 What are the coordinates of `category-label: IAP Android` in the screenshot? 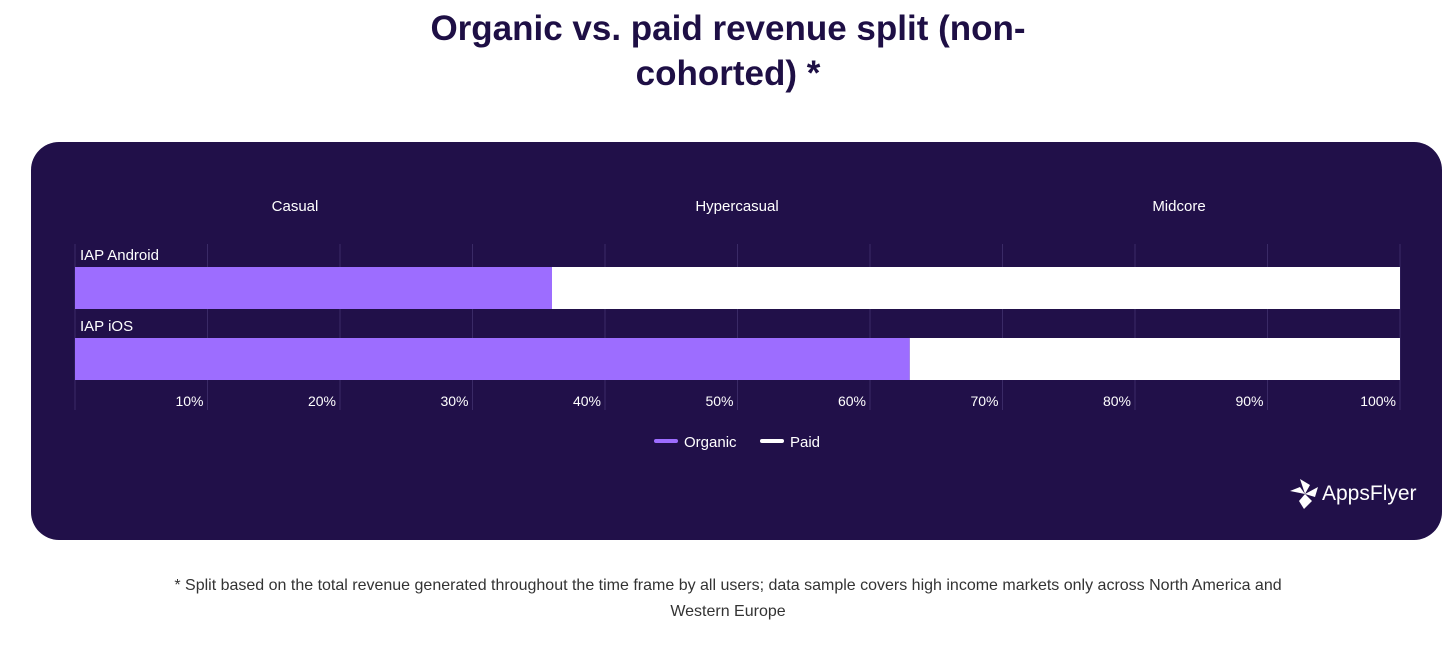 It's located at (119, 255).